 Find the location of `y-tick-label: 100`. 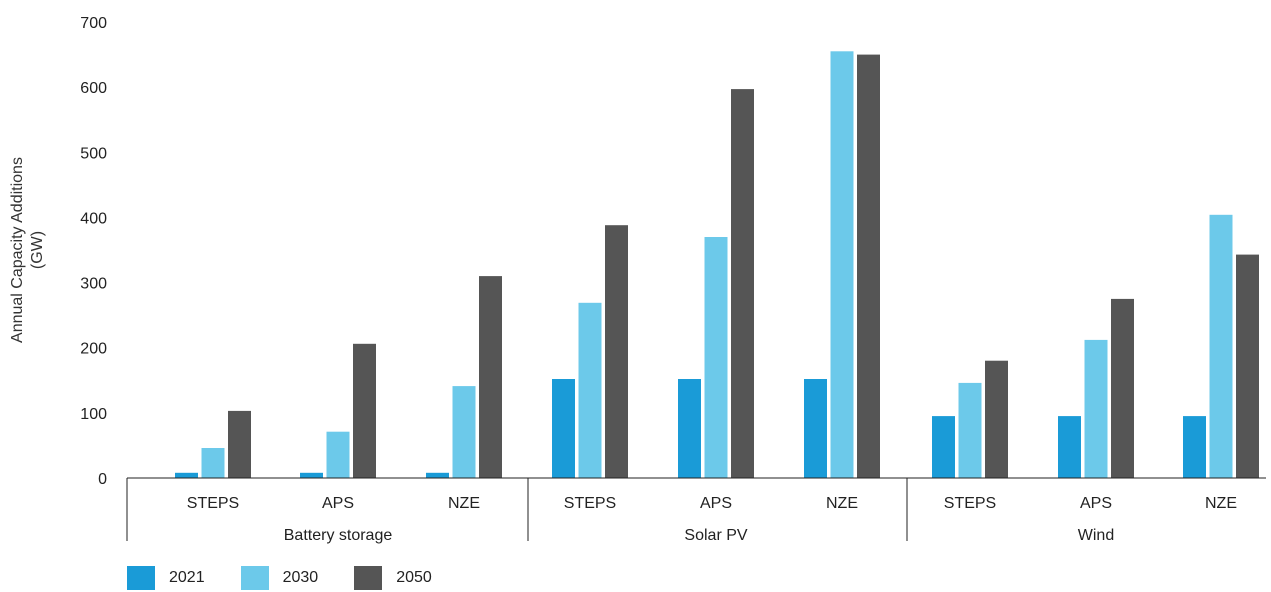

y-tick-label: 100 is located at coordinates (93, 414).